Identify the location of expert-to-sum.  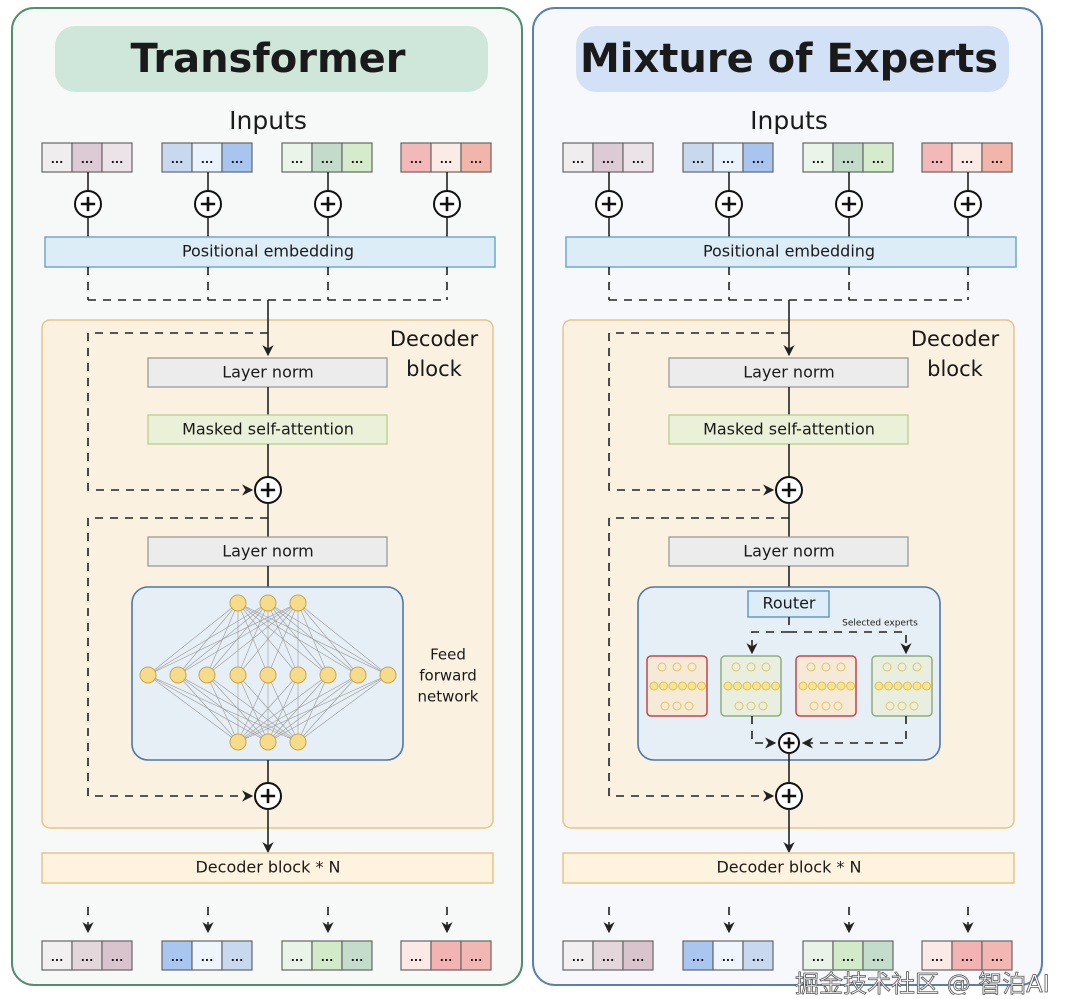
(854, 732).